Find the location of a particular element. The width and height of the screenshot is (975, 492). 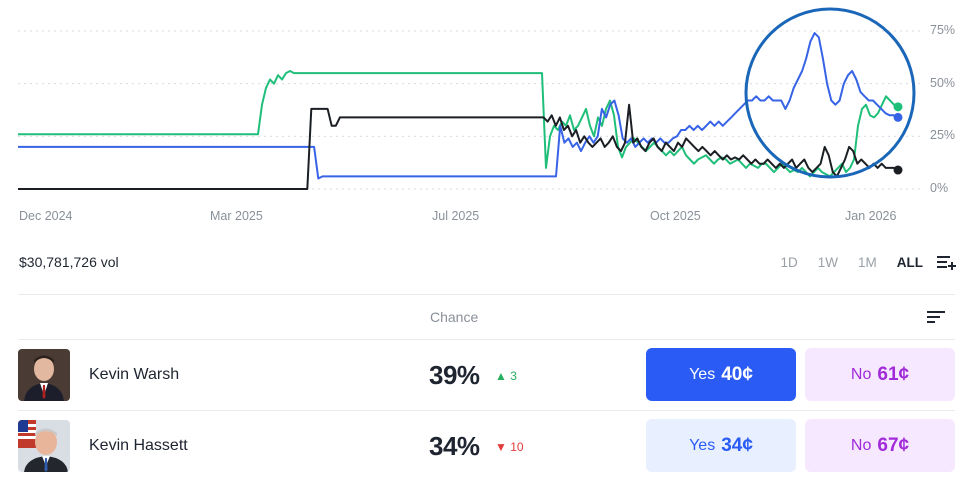

x-tick-label: Jan 2026 is located at coordinates (871, 216).